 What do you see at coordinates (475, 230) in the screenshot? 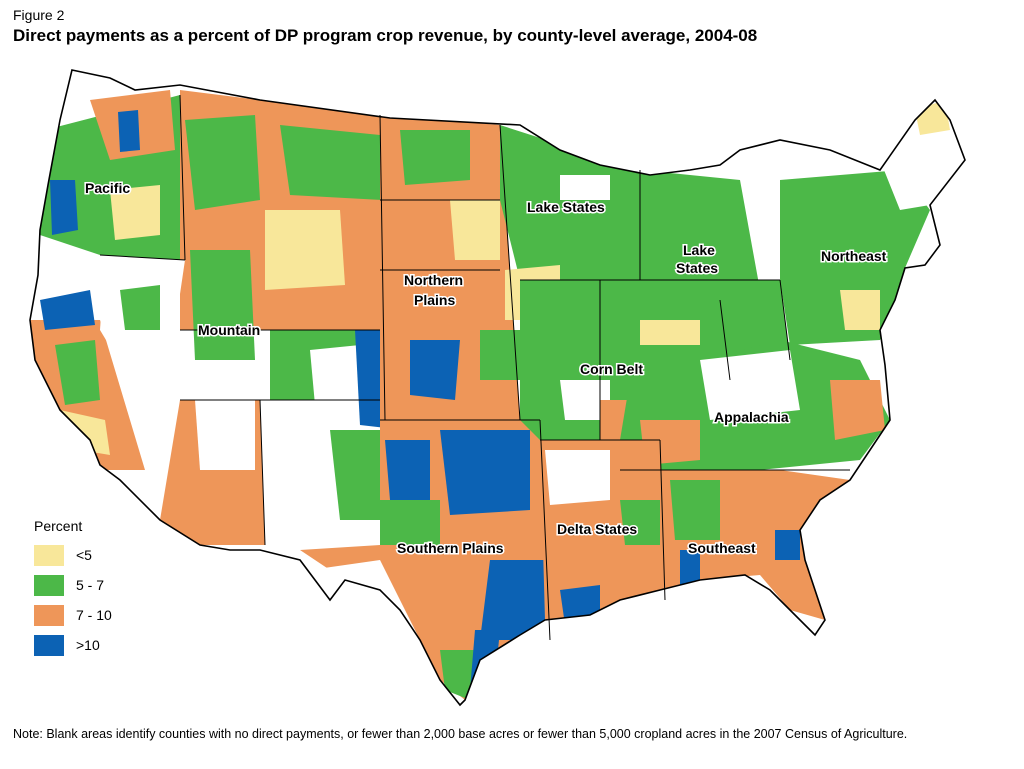
I see `northern-plains-yellow` at bounding box center [475, 230].